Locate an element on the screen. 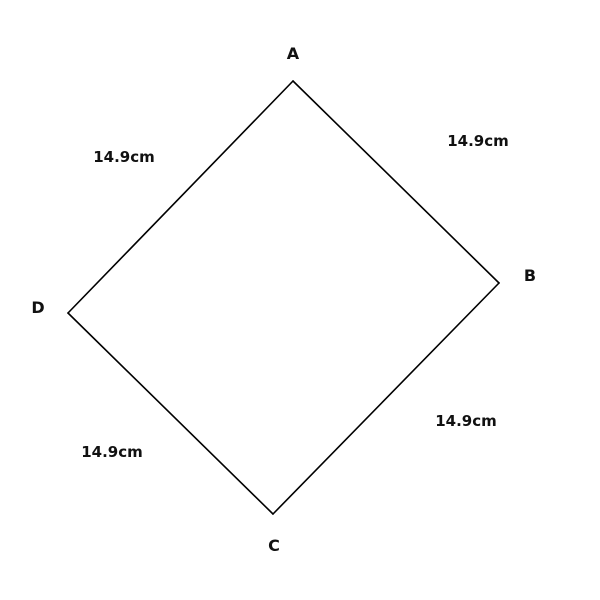 The image size is (600, 600). side-length-label-ab: 14.9cm is located at coordinates (478, 141).